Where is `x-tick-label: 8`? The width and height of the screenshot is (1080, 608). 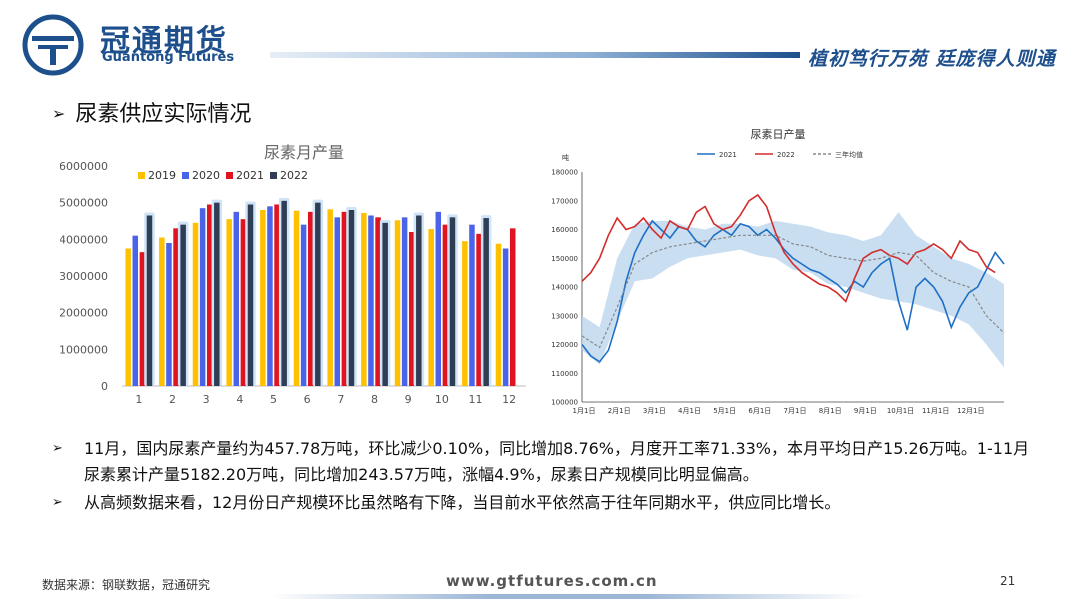
x-tick-label: 8 is located at coordinates (374, 399).